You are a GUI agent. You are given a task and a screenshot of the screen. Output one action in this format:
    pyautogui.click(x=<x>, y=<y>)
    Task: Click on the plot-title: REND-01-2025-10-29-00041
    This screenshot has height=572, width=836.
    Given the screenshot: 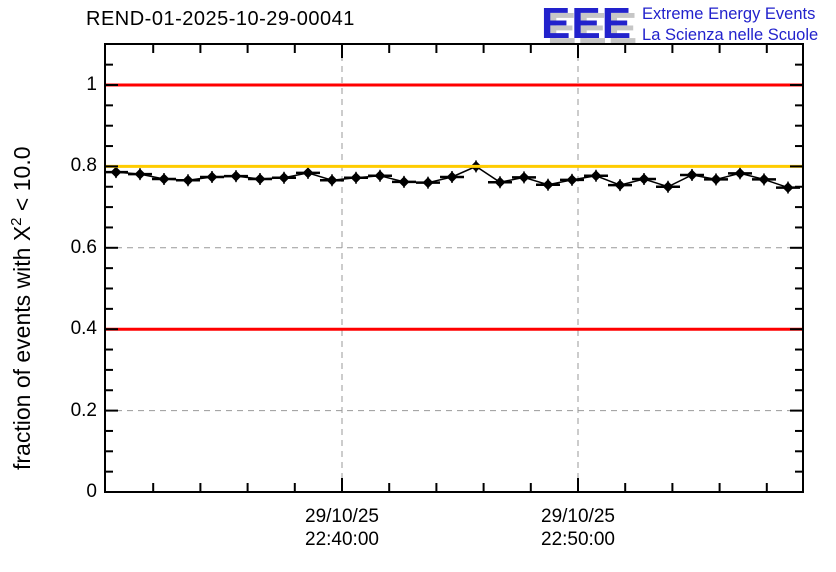 What is the action you would take?
    pyautogui.click(x=220, y=19)
    